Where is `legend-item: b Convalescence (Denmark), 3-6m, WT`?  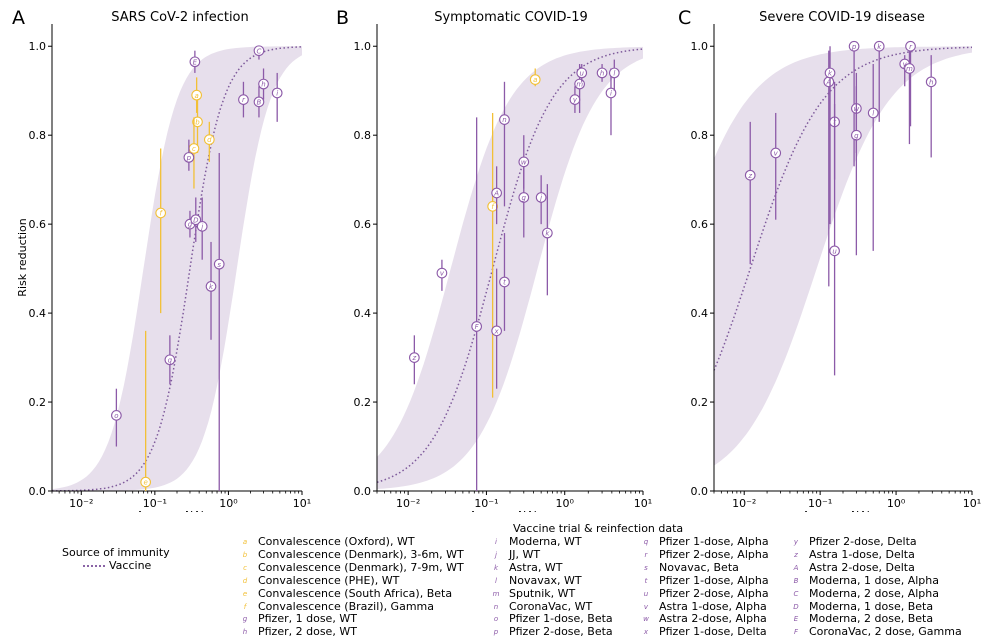
legend-item: b Convalescence (Denmark), 3-6m, WT is located at coordinates (352, 554).